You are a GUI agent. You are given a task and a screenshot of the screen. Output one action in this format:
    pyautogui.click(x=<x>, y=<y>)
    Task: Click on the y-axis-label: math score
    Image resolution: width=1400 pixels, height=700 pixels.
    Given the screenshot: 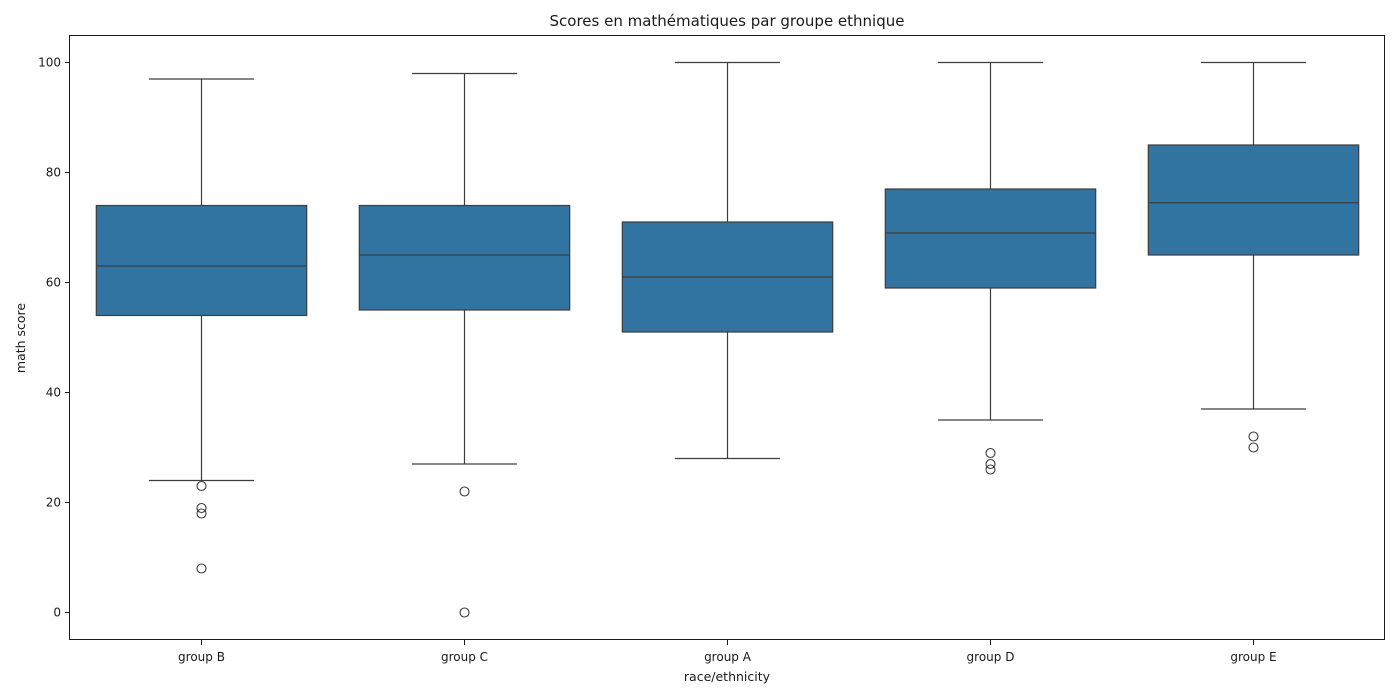 What is the action you would take?
    pyautogui.click(x=20, y=338)
    